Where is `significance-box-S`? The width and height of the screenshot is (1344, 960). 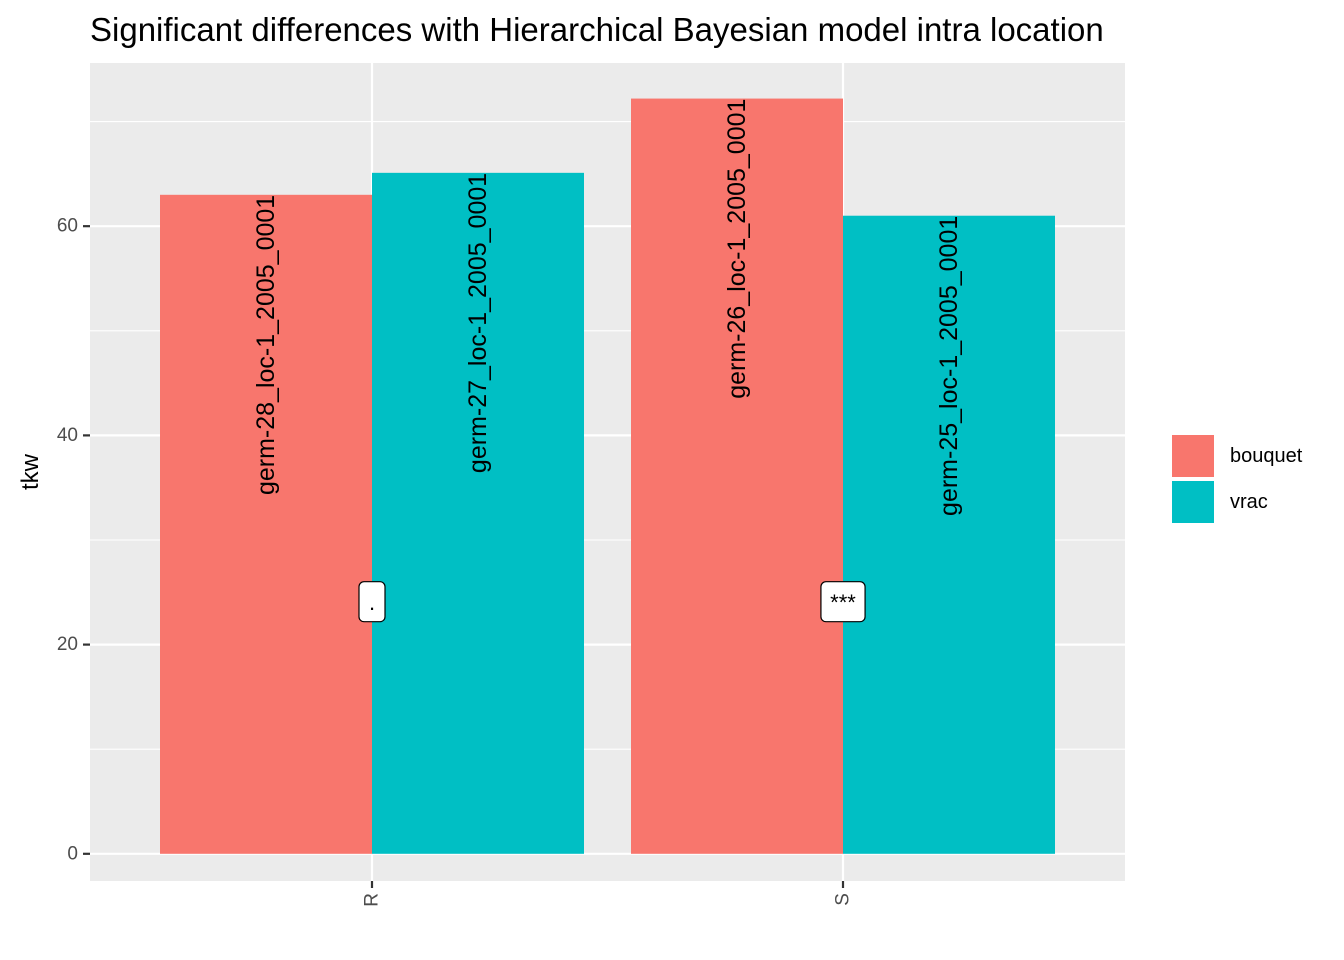 significance-box-S is located at coordinates (843, 602).